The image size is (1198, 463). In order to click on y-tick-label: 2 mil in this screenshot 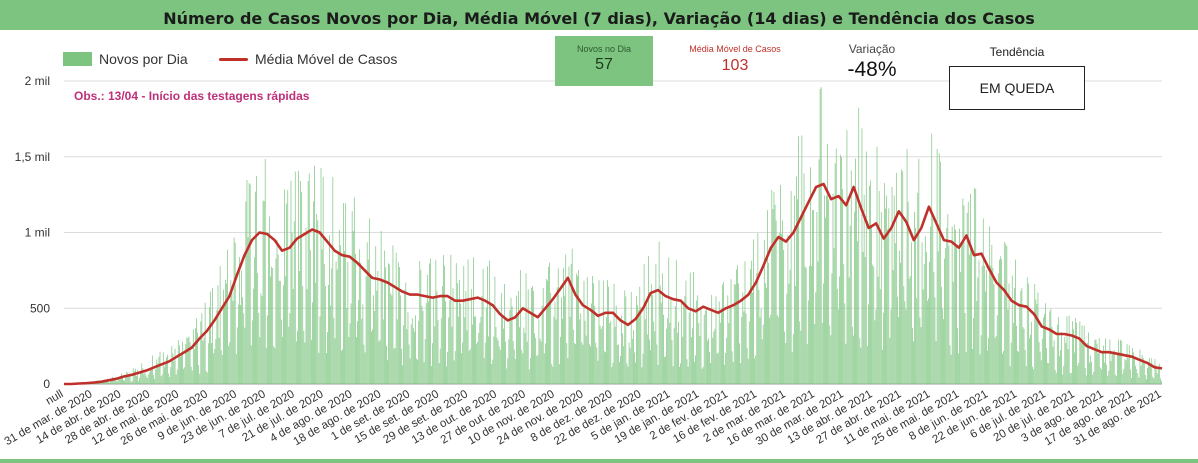, I will do `click(37, 81)`.